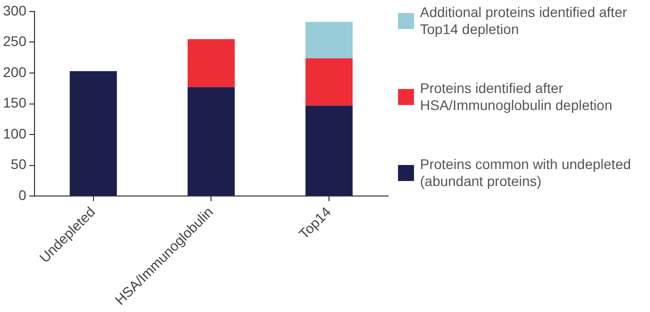 This screenshot has height=312, width=650. I want to click on legend-label: Proteins common with undepleted (abundant proteins), so click(526, 173).